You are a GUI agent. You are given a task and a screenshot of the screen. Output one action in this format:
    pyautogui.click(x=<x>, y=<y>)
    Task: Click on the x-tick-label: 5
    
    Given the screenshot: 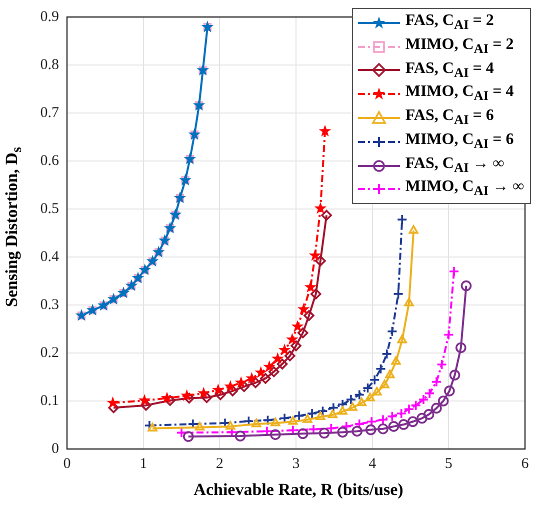 What is the action you would take?
    pyautogui.click(x=448, y=464)
    